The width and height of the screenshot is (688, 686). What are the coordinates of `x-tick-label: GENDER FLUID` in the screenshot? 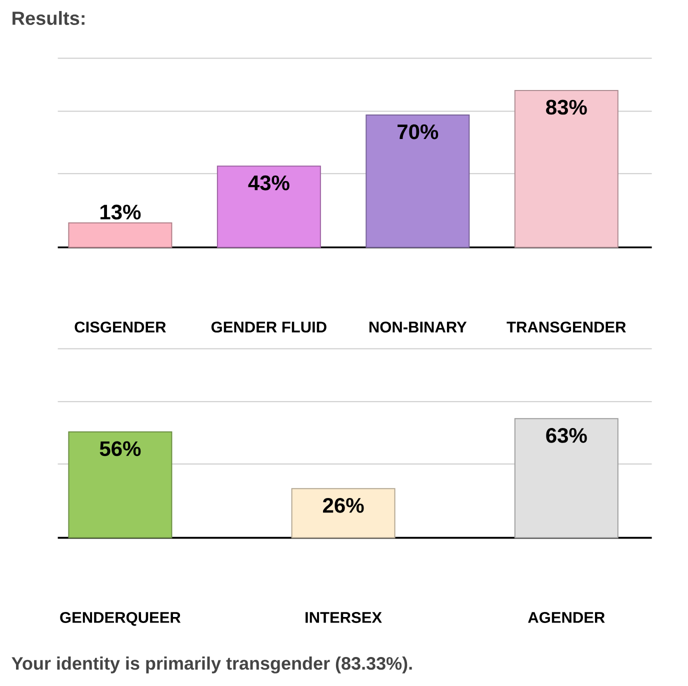 It's located at (268, 327).